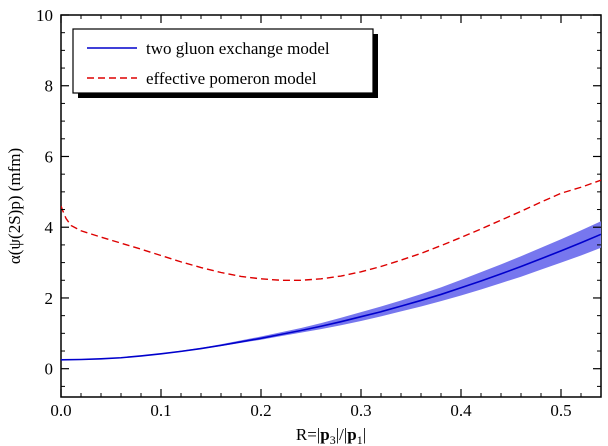  What do you see at coordinates (160, 410) in the screenshot?
I see `x-tick-label: 0.1` at bounding box center [160, 410].